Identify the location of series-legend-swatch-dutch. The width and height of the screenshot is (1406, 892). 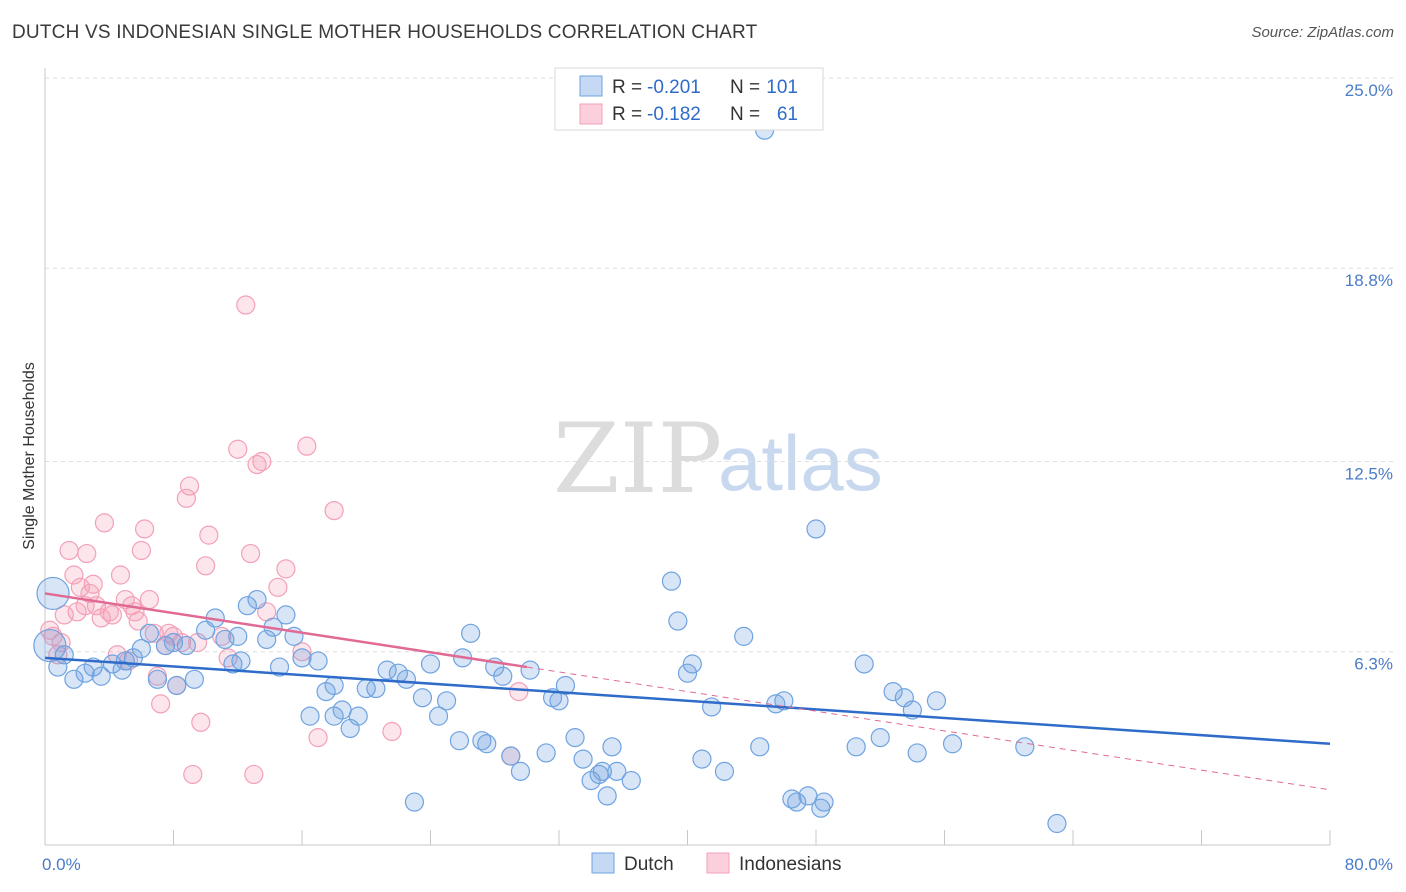
(603, 863).